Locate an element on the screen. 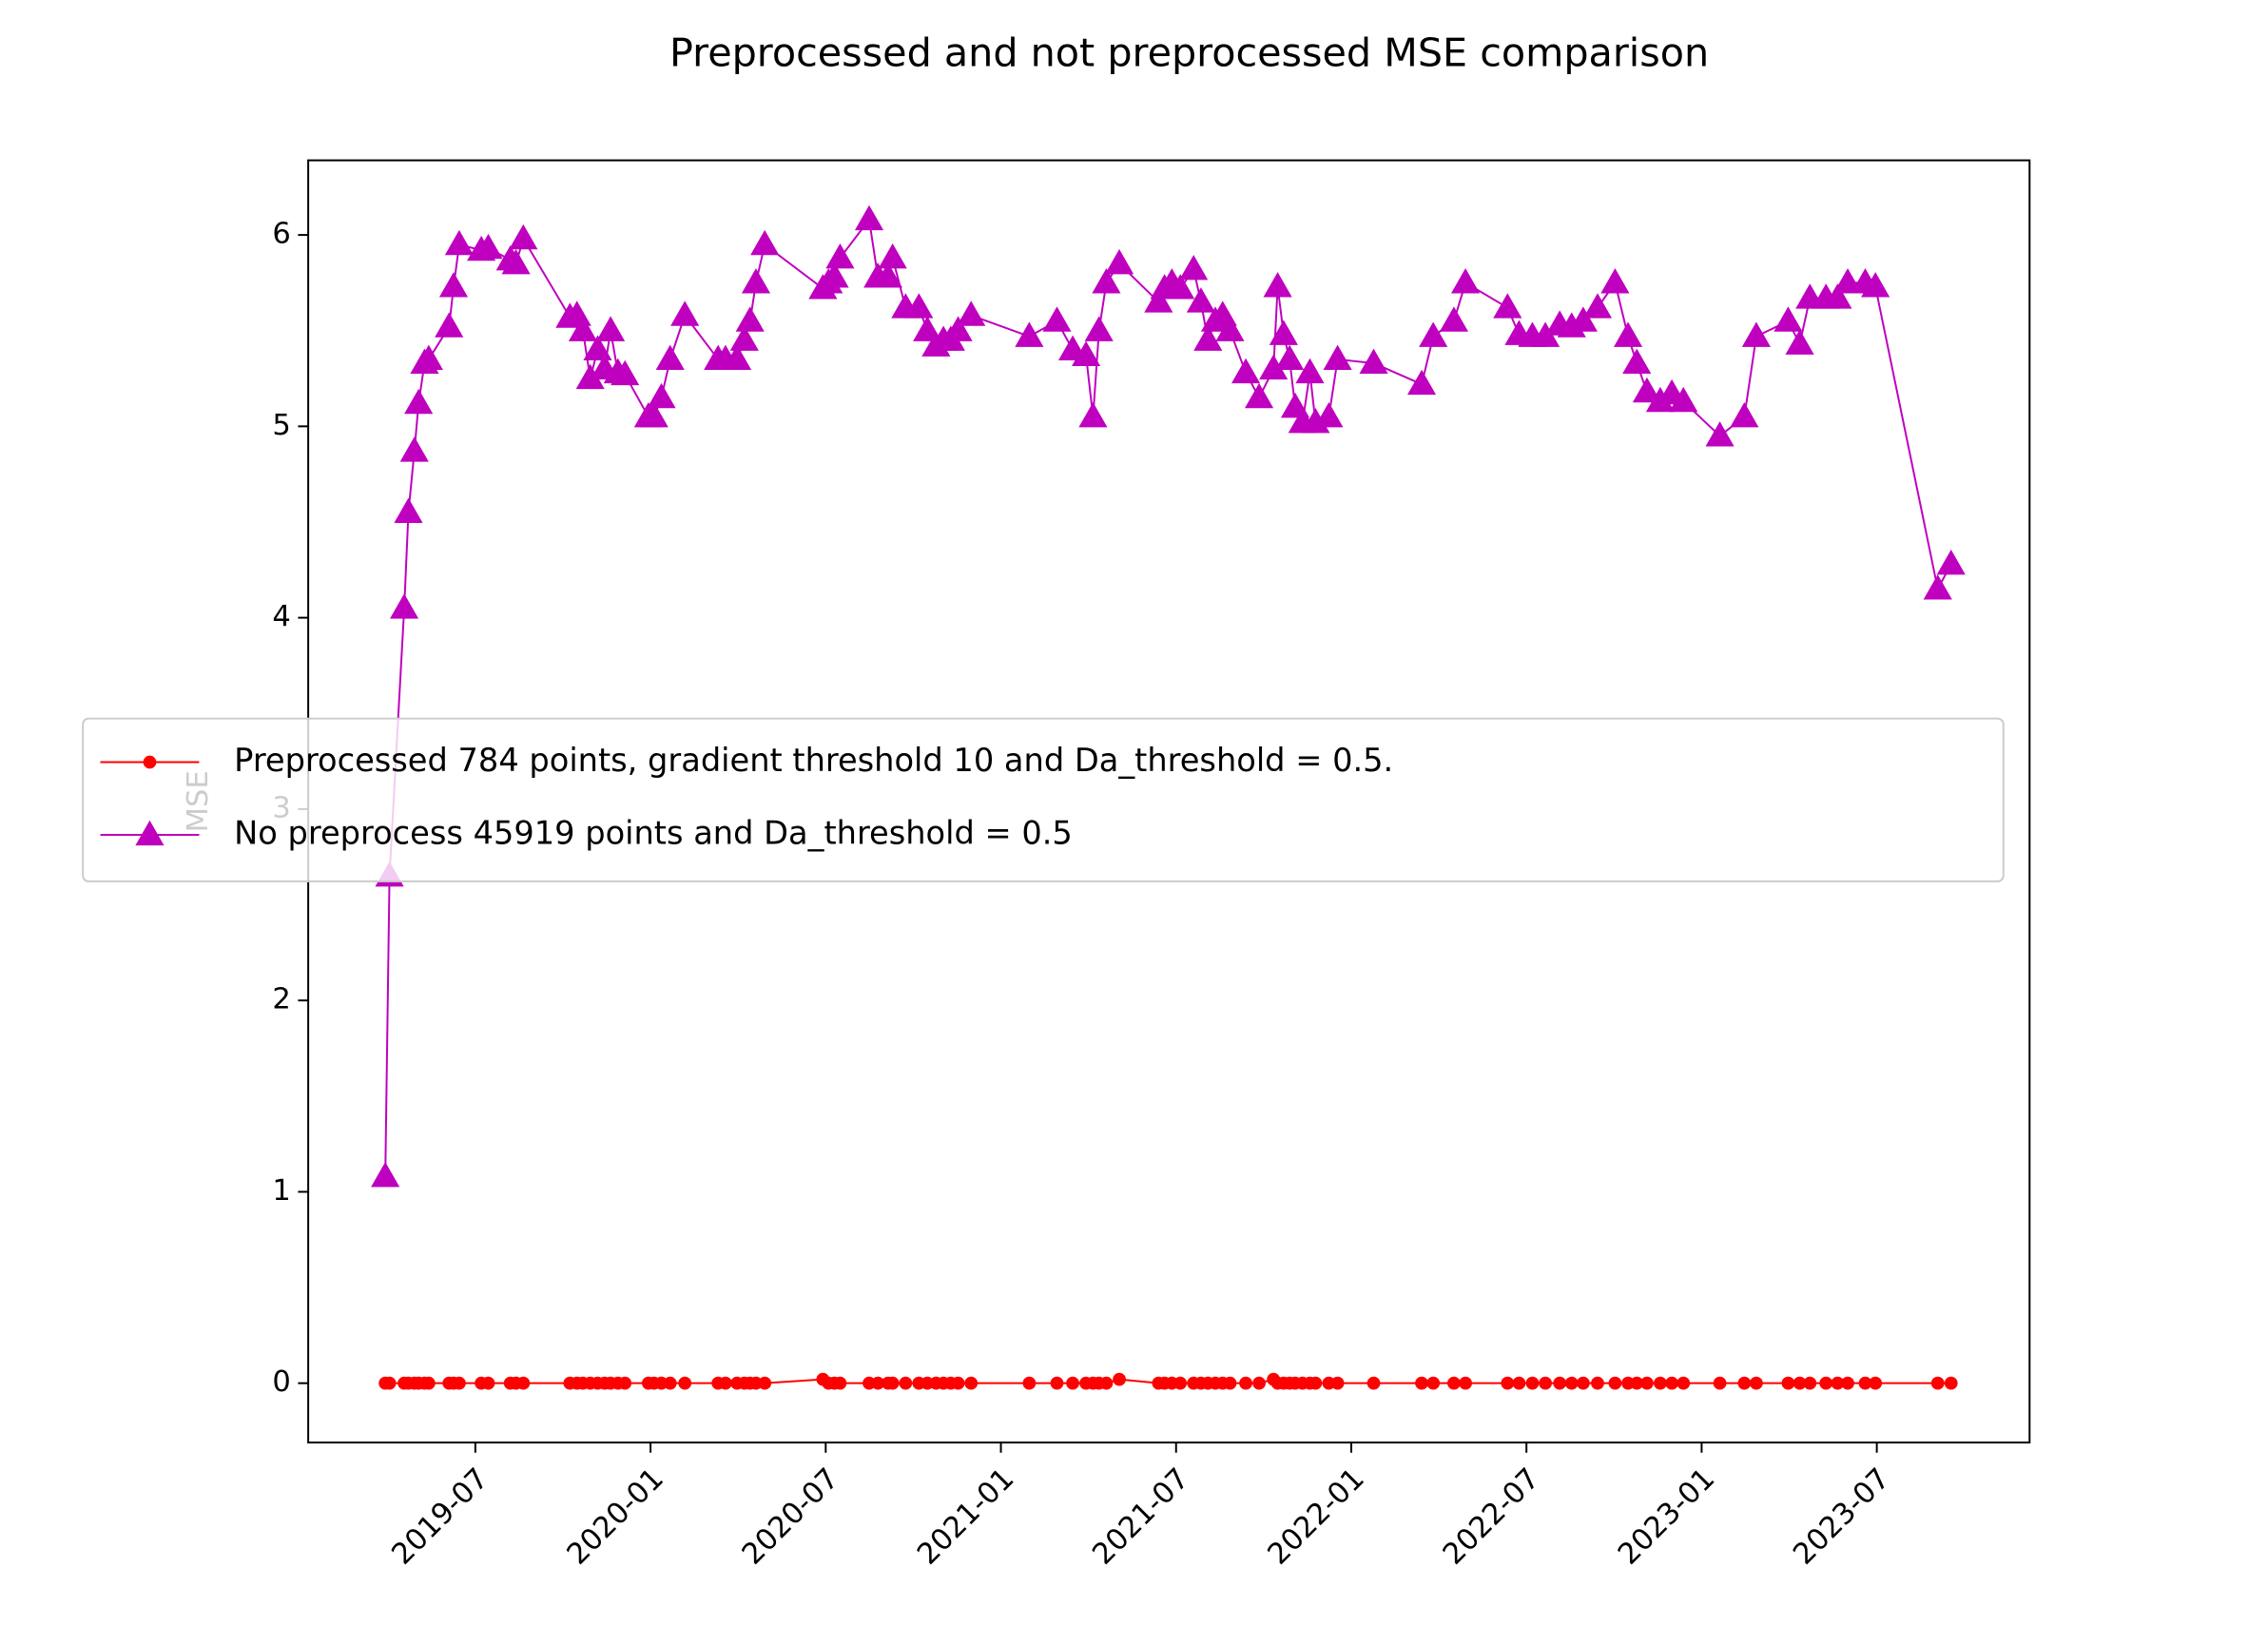 The image size is (2268, 1645). y-tick-label: 0 is located at coordinates (281, 1382).